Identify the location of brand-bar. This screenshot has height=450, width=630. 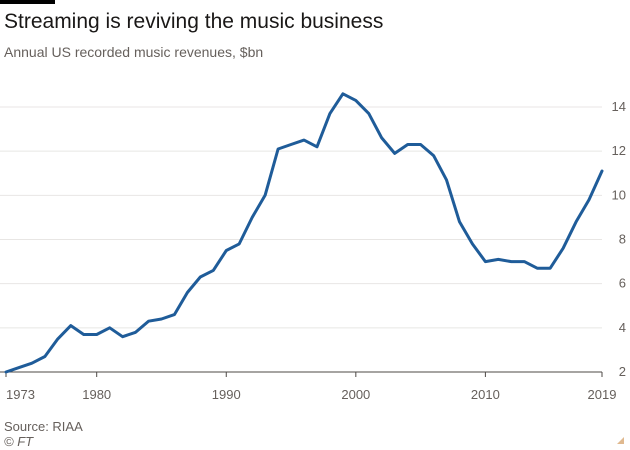
(27, 2).